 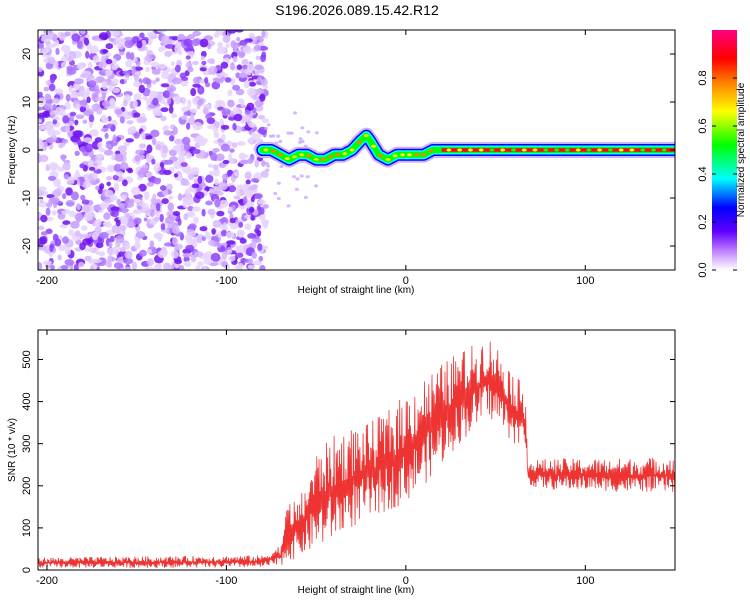 I want to click on x-tick-label: -200, so click(x=47, y=581).